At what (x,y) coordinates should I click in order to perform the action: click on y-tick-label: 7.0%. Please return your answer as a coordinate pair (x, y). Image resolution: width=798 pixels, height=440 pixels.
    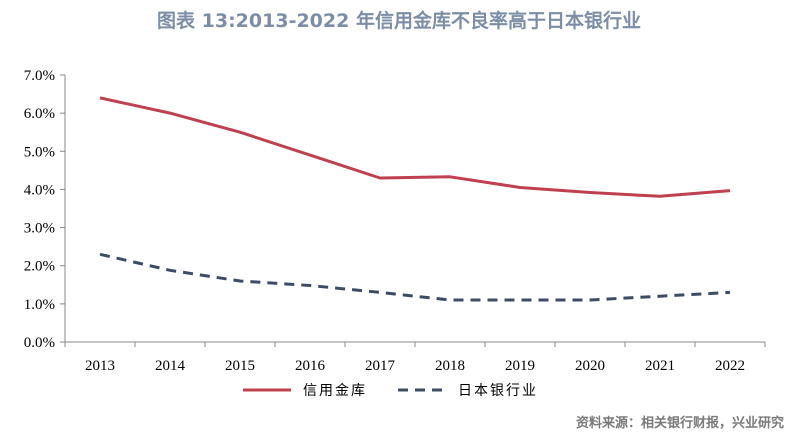
    Looking at the image, I should click on (39, 76).